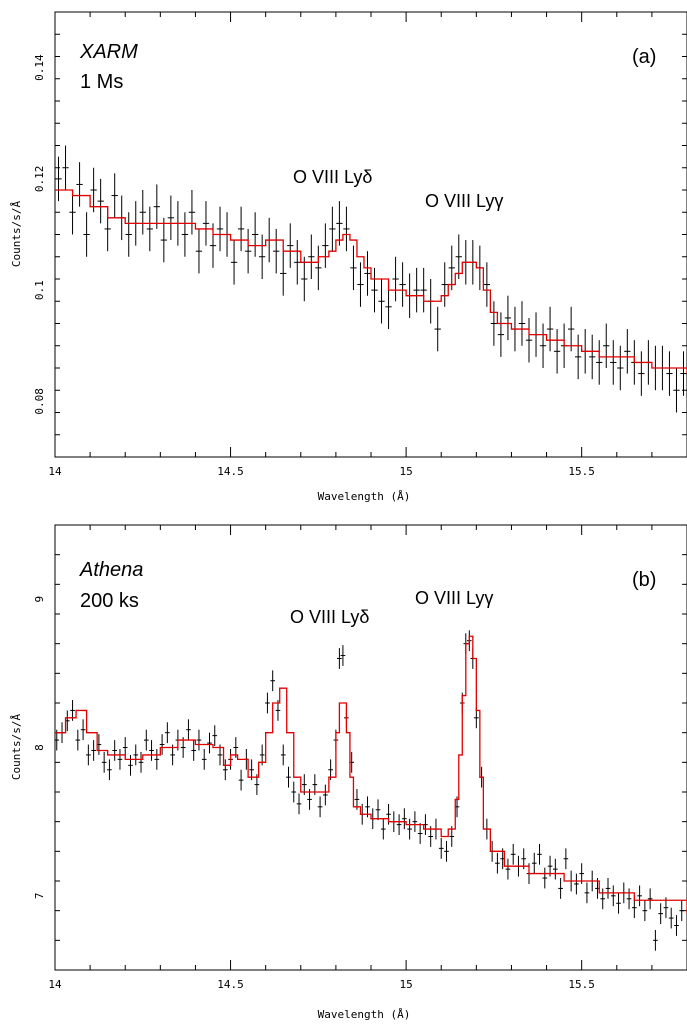  What do you see at coordinates (39, 290) in the screenshot?
I see `y-tick-label: 0.1` at bounding box center [39, 290].